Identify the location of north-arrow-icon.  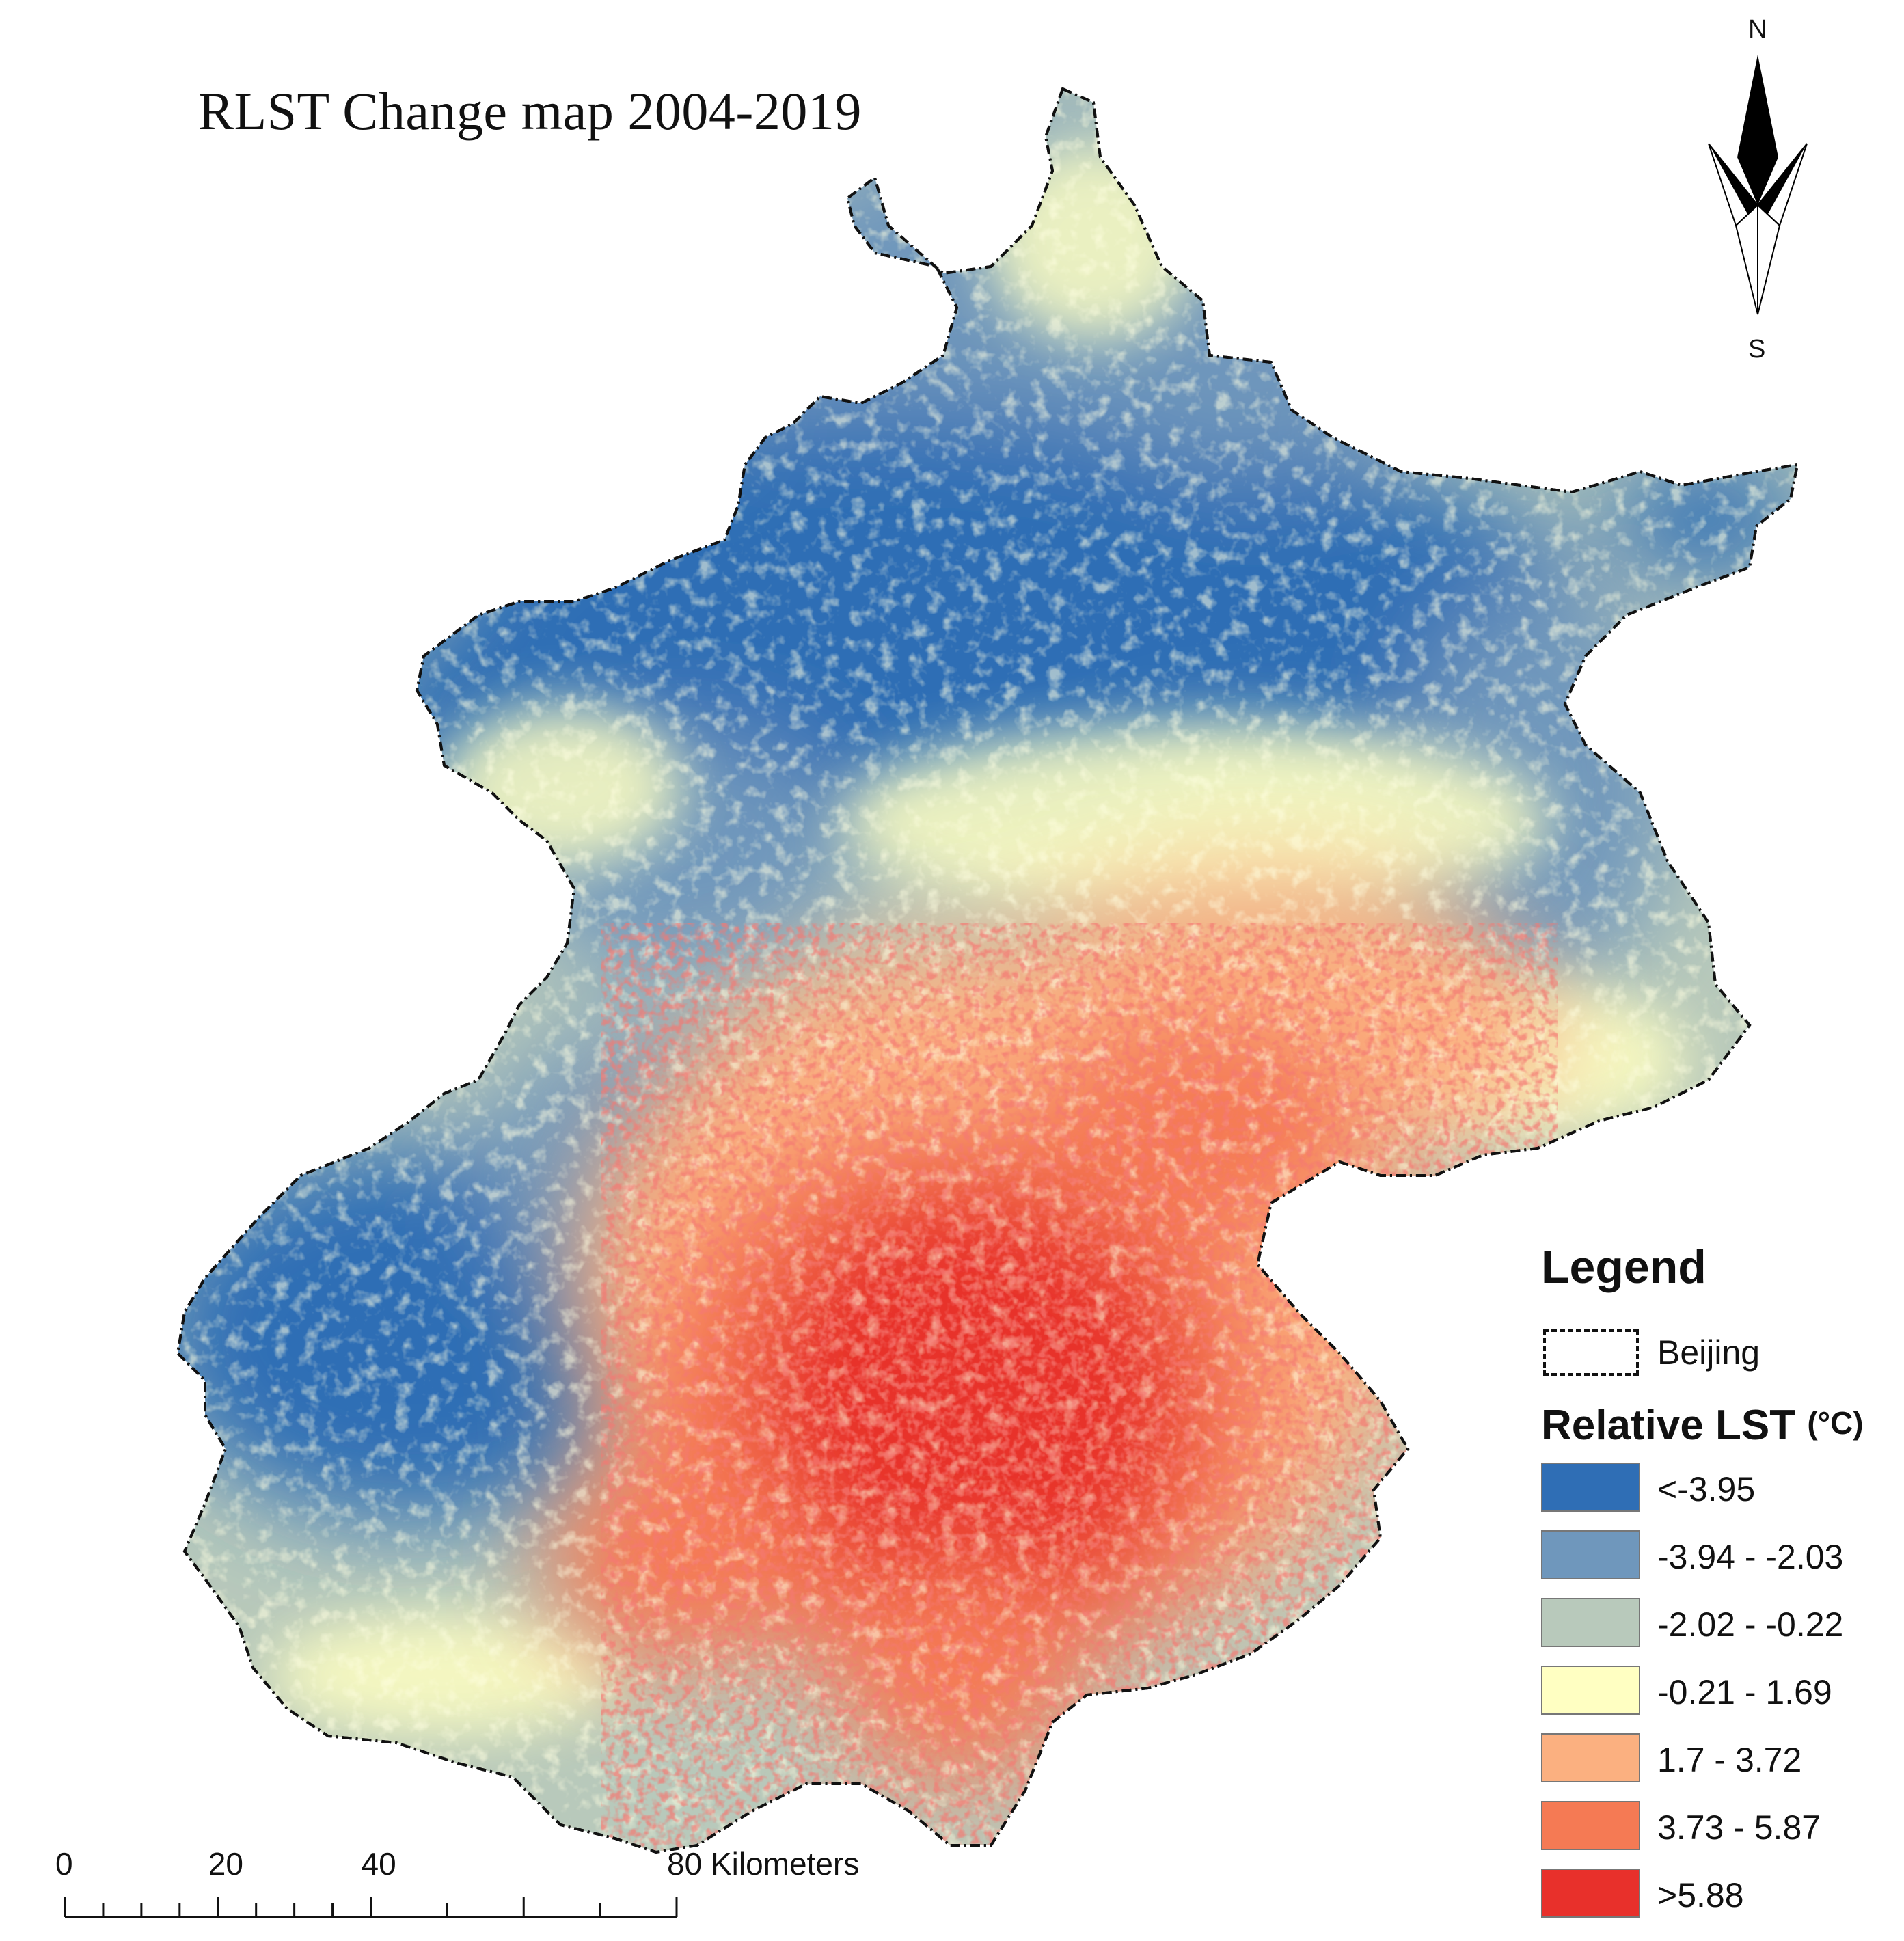
(1758, 185).